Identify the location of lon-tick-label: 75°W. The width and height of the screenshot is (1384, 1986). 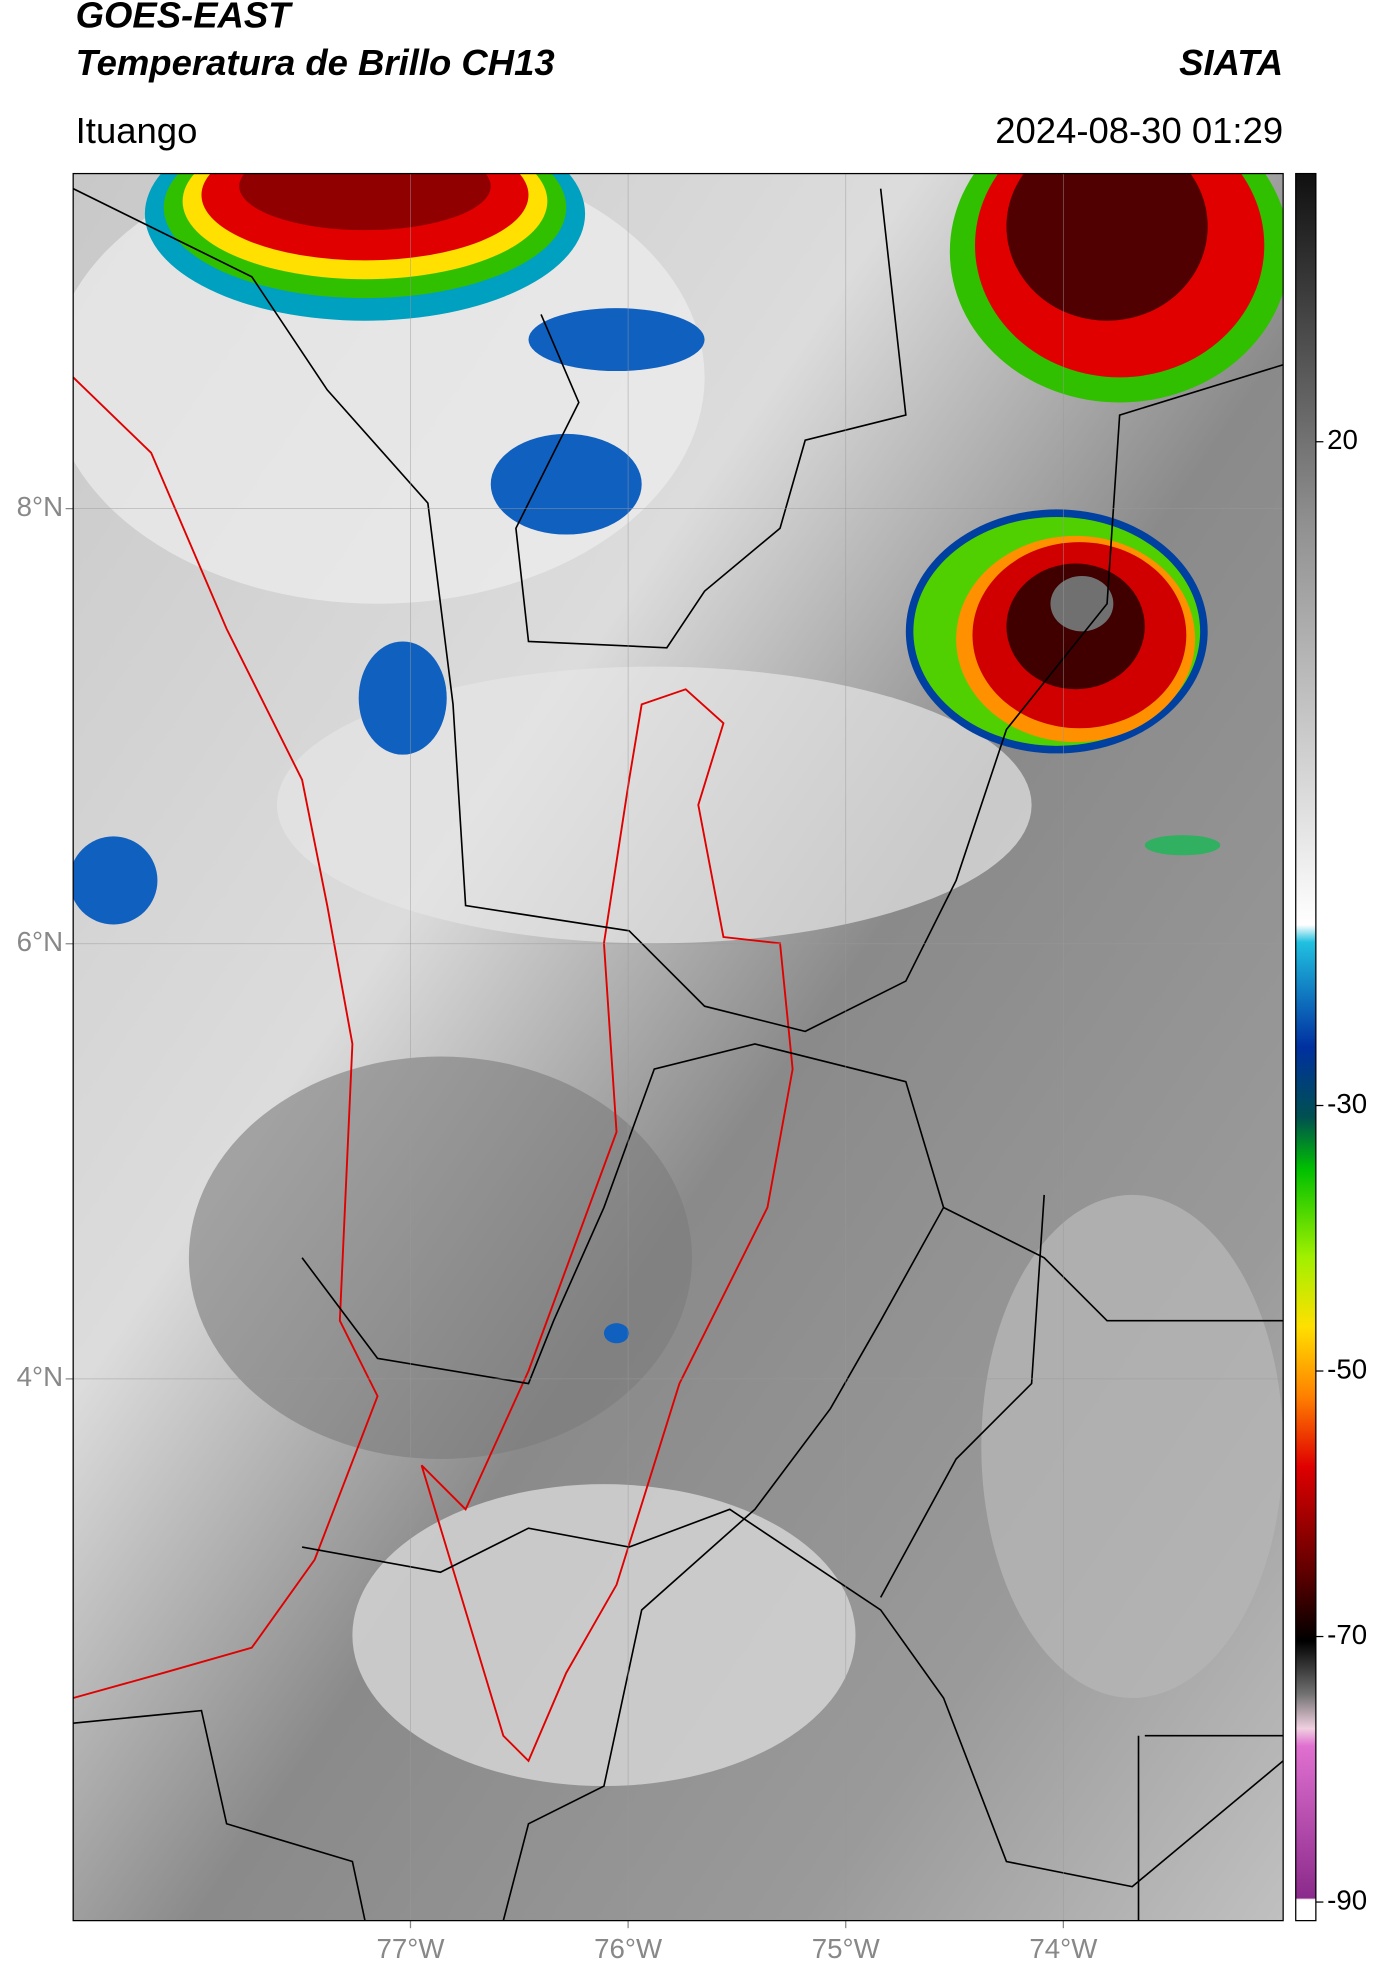
(846, 1948).